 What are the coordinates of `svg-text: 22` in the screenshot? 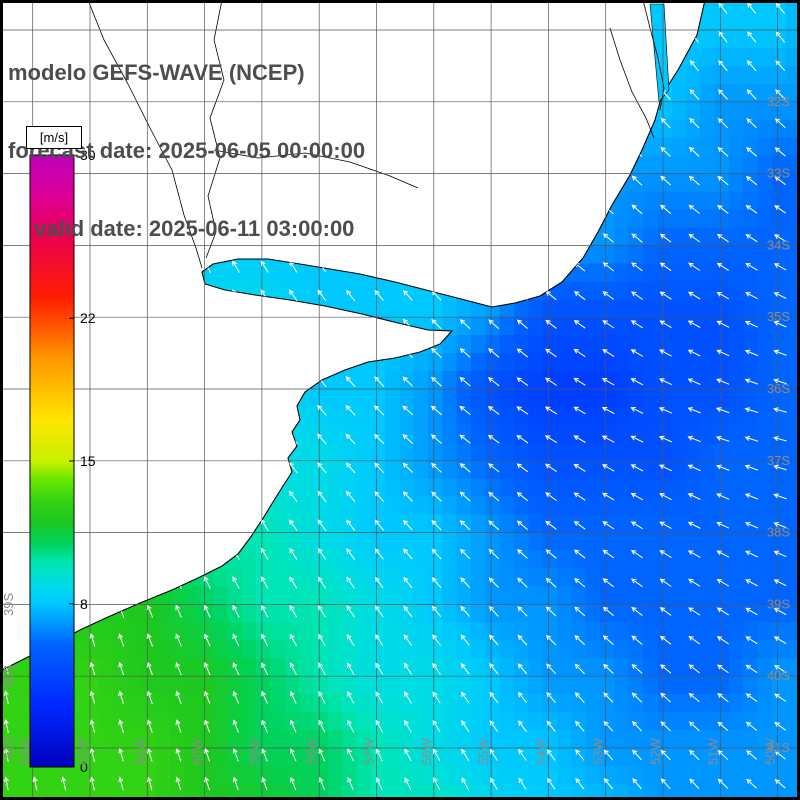 It's located at (88, 318).